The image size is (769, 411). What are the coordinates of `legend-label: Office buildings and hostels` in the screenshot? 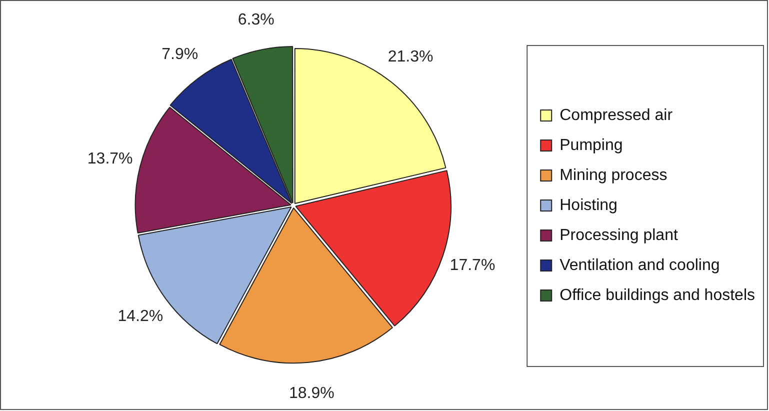 It's located at (658, 295).